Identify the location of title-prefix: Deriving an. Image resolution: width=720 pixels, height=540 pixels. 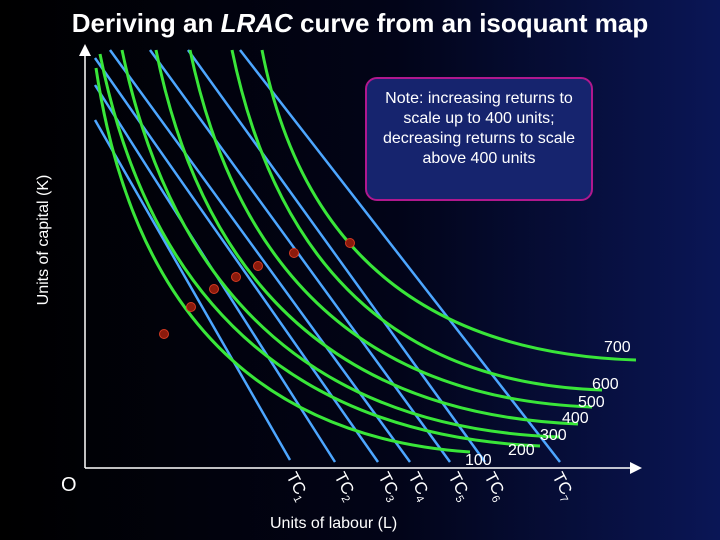
(146, 23).